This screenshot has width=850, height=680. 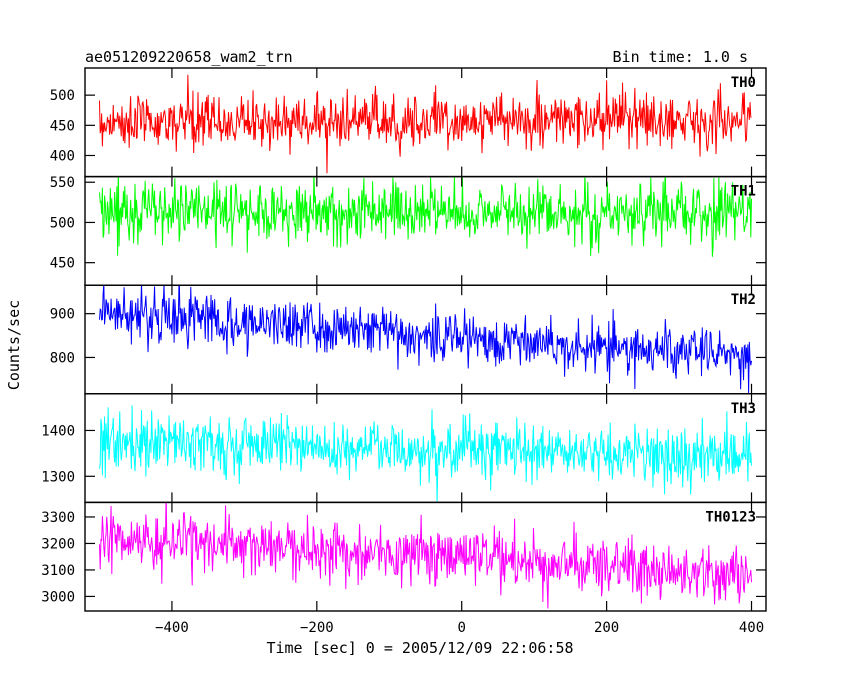 What do you see at coordinates (743, 192) in the screenshot?
I see `panel-label: TH1` at bounding box center [743, 192].